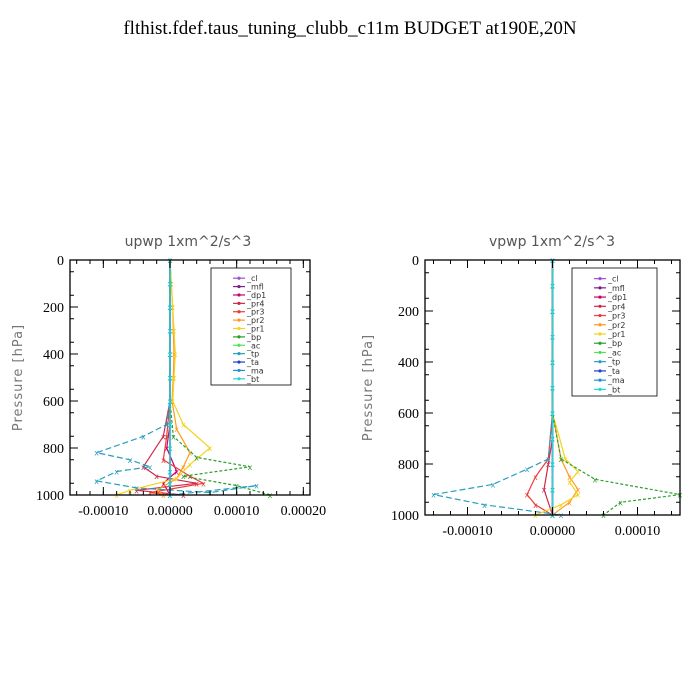 The height and width of the screenshot is (700, 700). What do you see at coordinates (190, 377) in the screenshot?
I see `plot-frame` at bounding box center [190, 377].